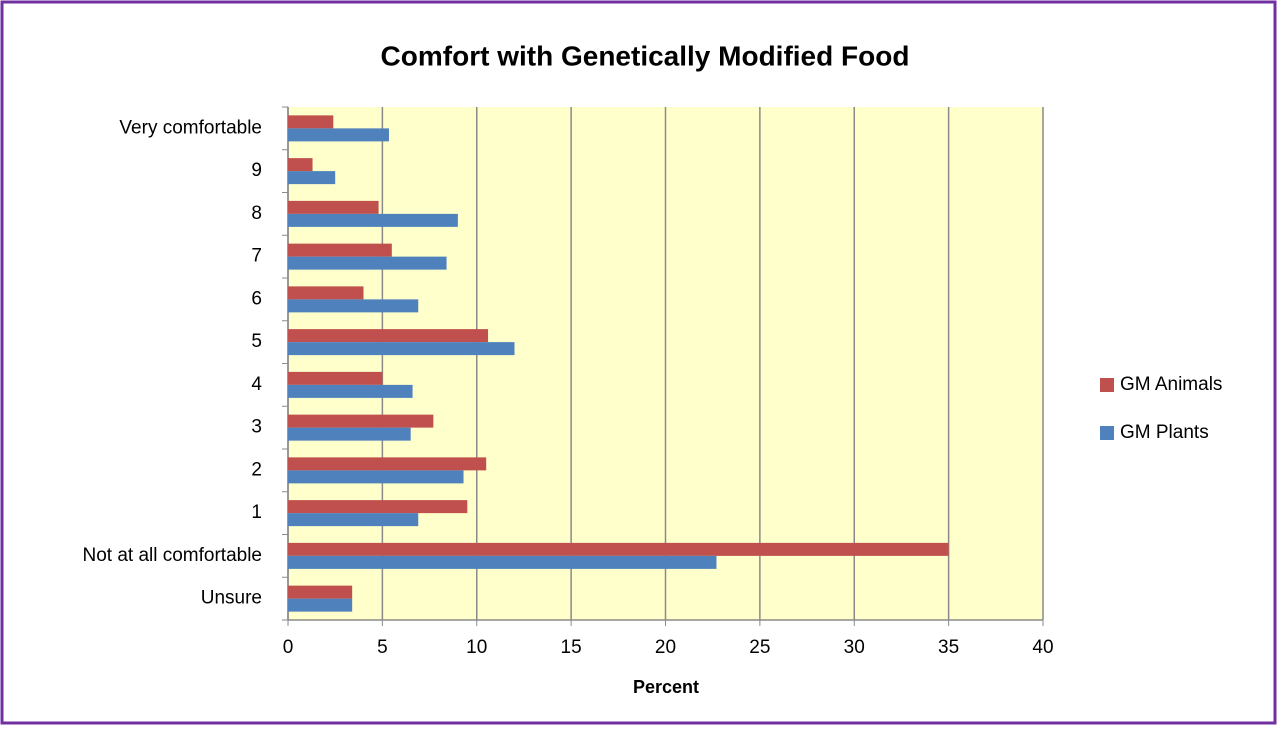  I want to click on y-tick-label: 5, so click(256, 341).